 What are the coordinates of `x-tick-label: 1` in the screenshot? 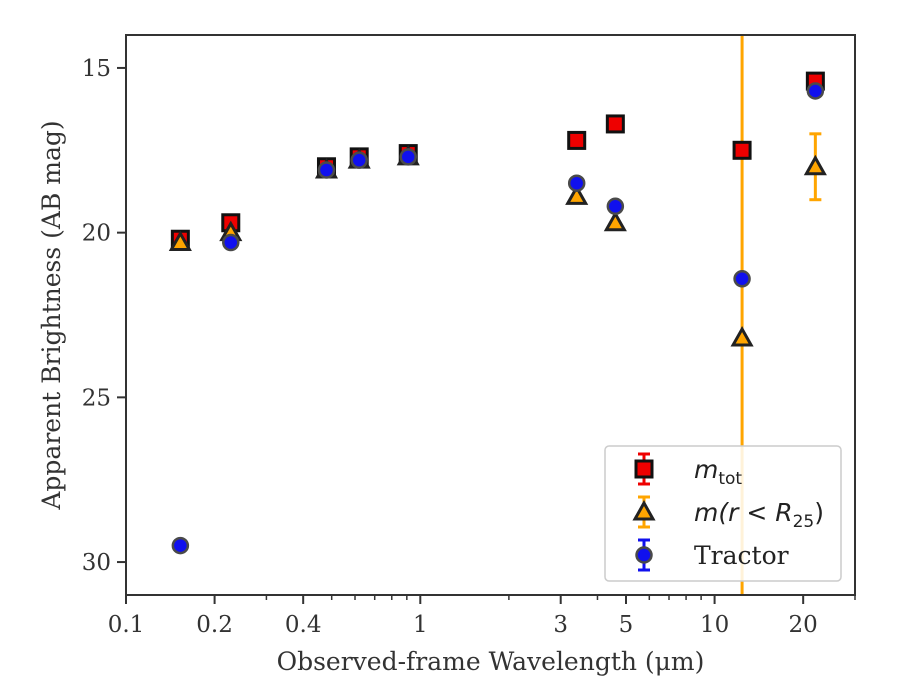 It's located at (420, 625).